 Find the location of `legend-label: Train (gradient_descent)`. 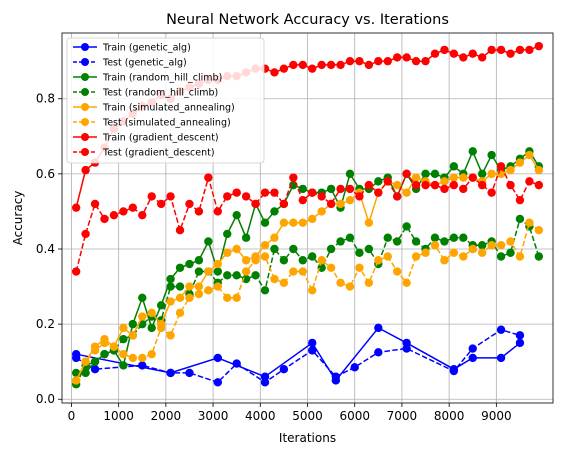

legend-label: Train (gradient_descent) is located at coordinates (160, 138).